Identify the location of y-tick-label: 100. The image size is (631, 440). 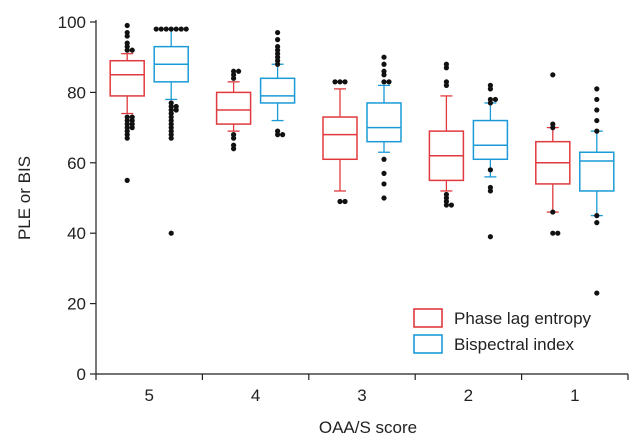
(72, 22).